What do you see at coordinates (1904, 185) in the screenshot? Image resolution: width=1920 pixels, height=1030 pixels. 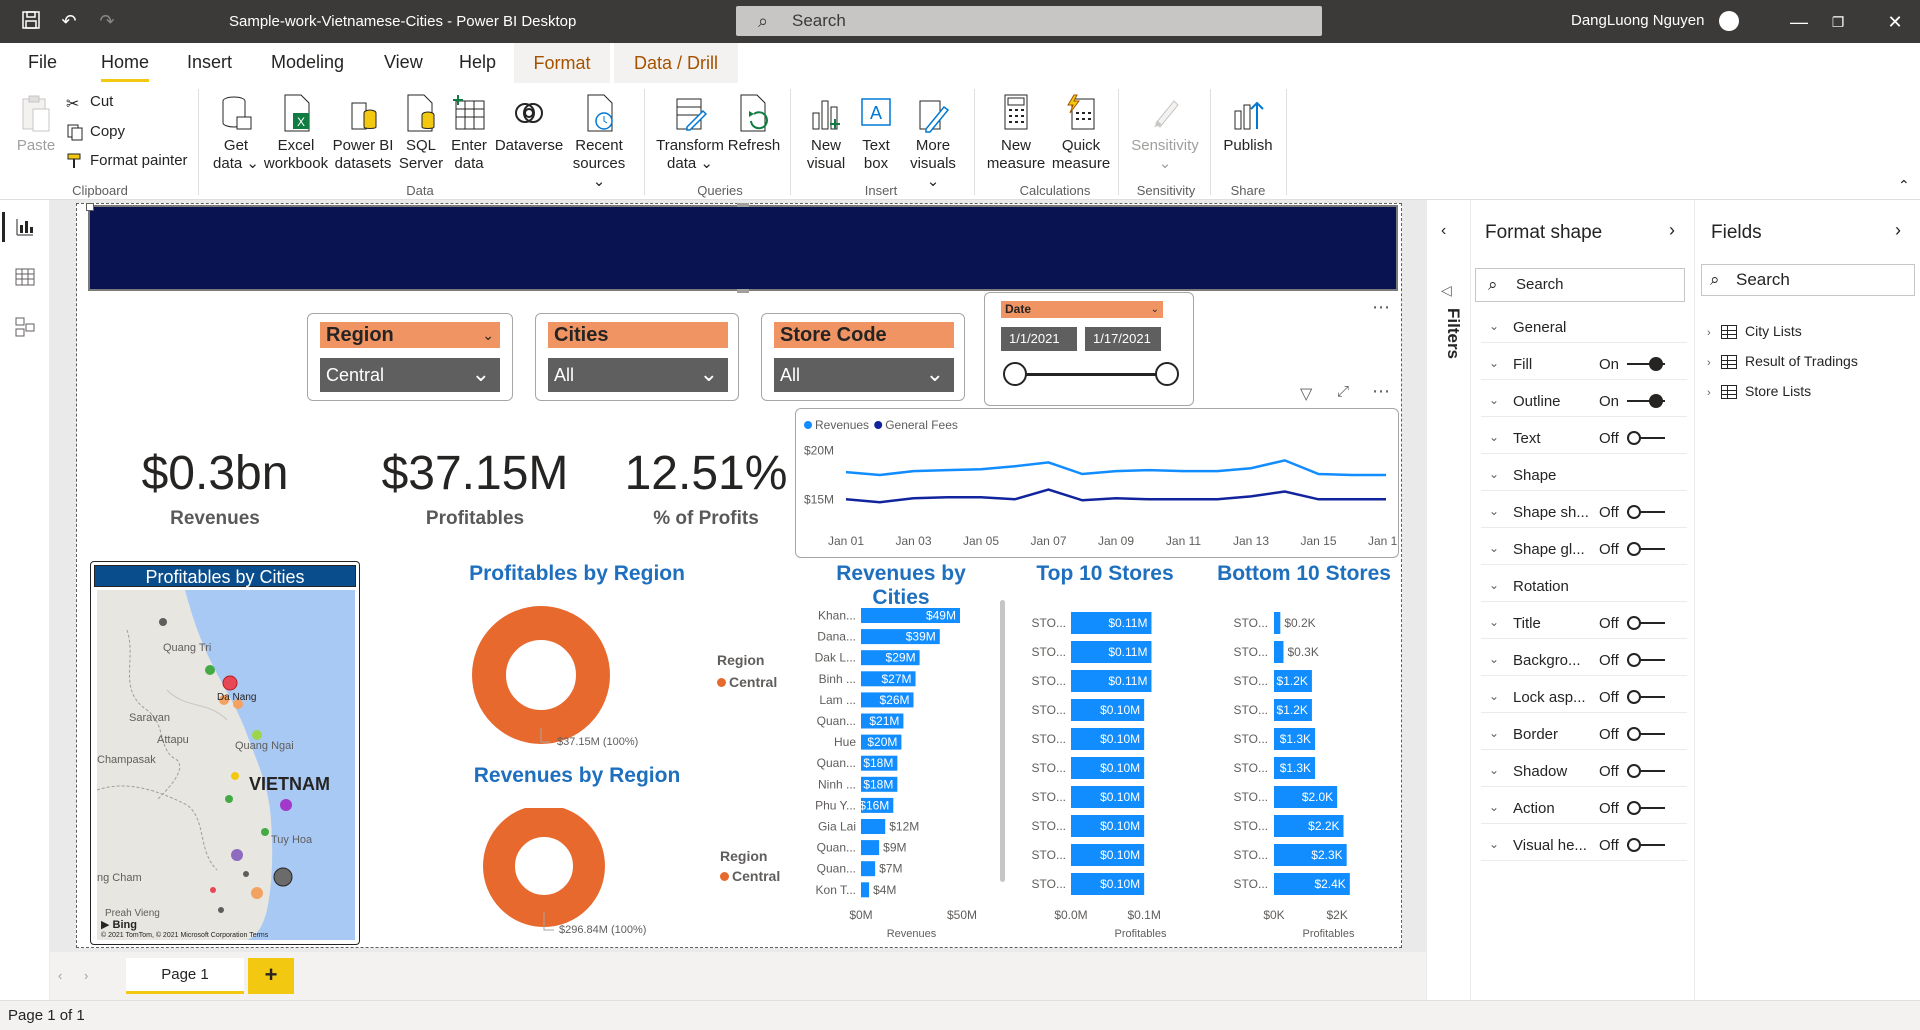 I see `collapse-ribbon-icon: ⌃` at bounding box center [1904, 185].